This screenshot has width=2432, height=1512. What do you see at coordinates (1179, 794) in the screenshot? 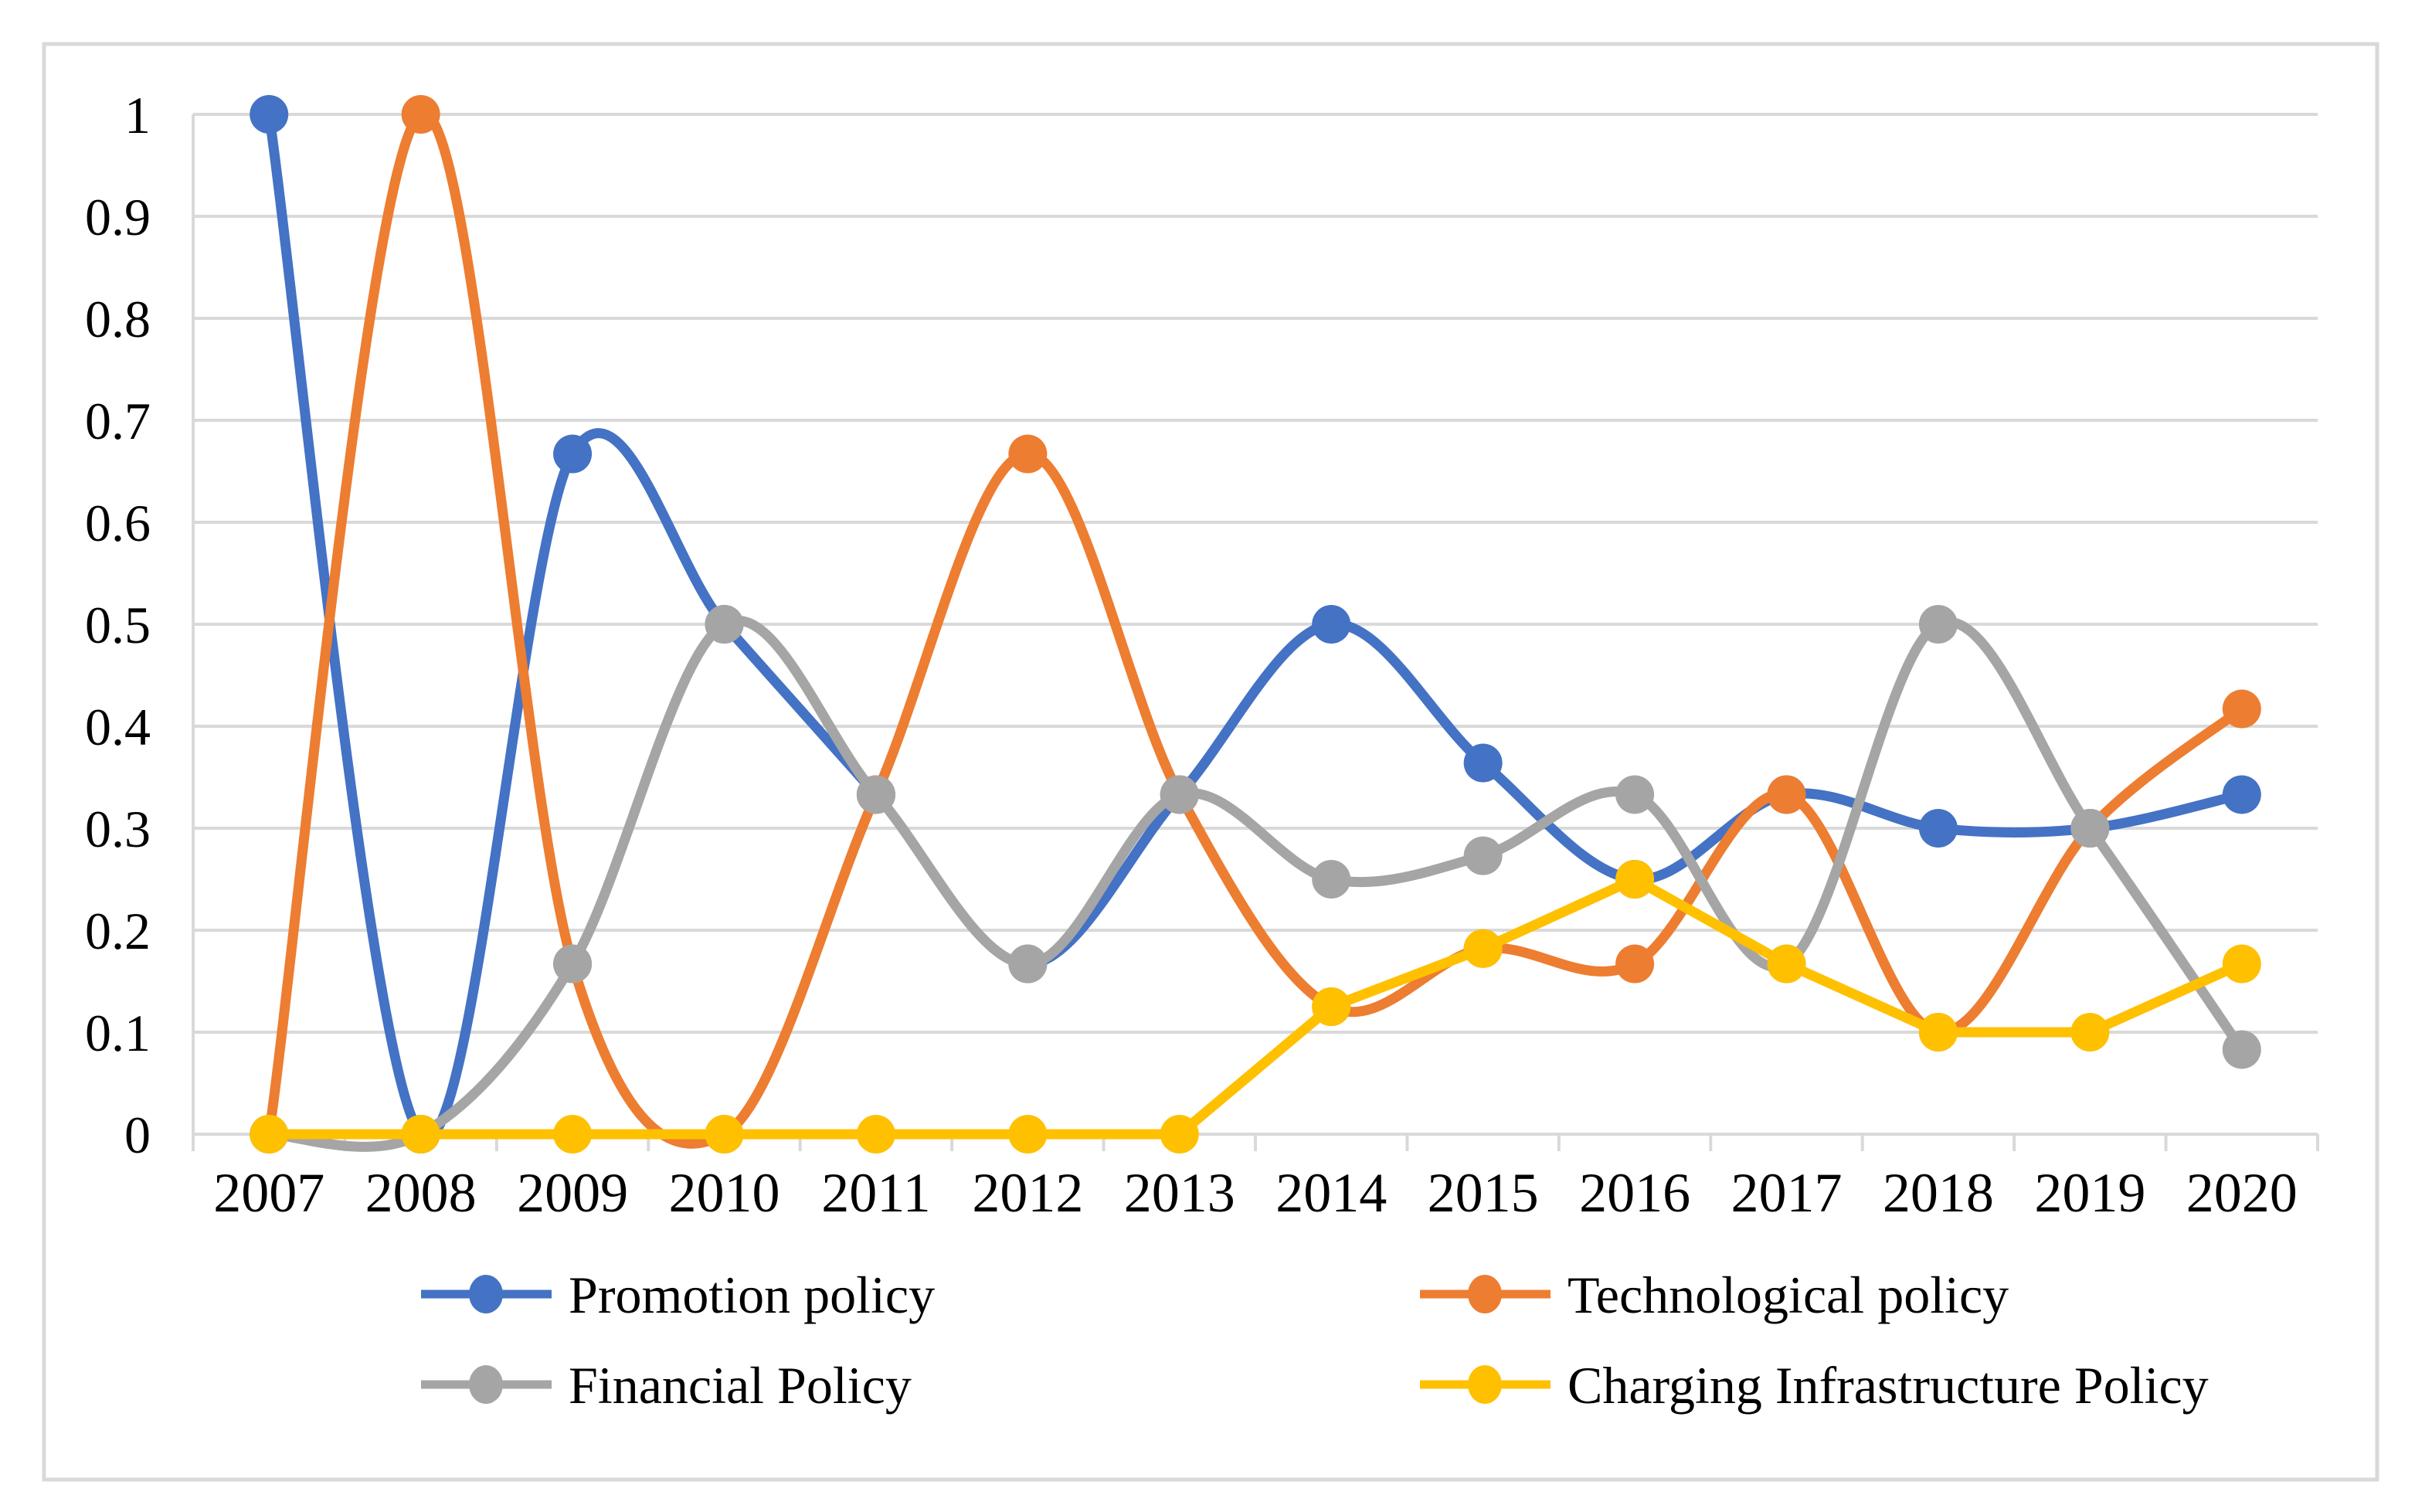
I see `data-point-financial-policy-2013` at bounding box center [1179, 794].